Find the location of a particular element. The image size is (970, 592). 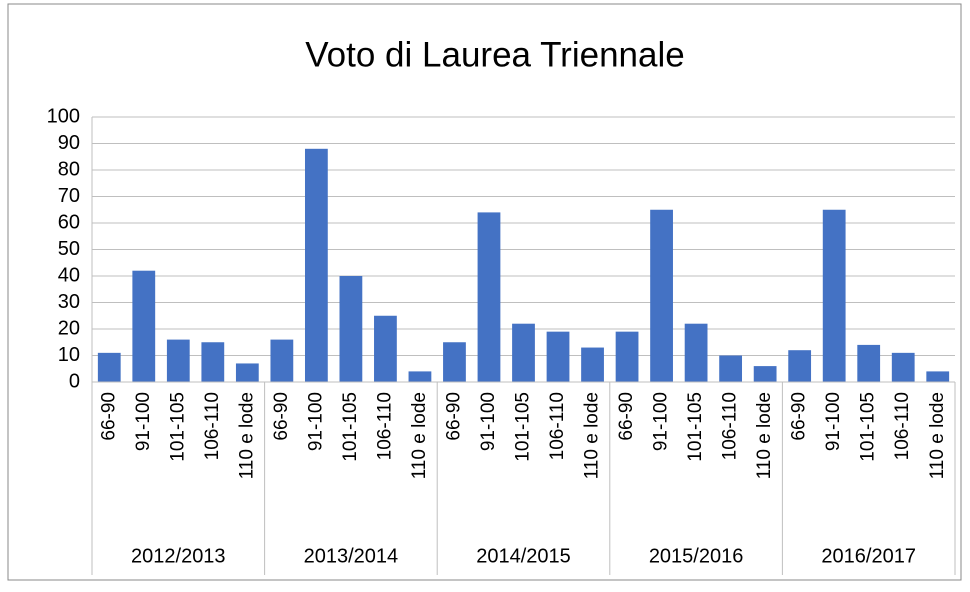

group-label: 2012/2013 is located at coordinates (178, 556).